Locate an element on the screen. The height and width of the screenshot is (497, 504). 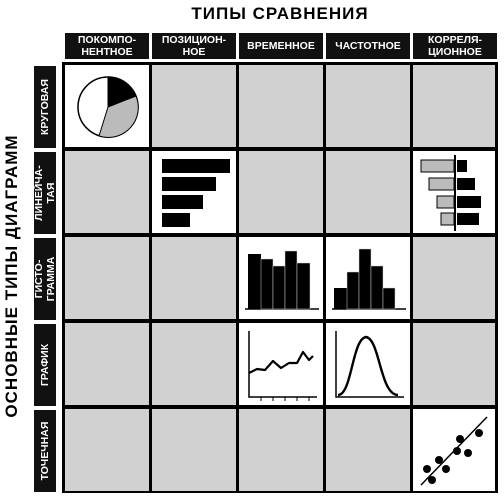
cell-pie-component is located at coordinates (107, 106).